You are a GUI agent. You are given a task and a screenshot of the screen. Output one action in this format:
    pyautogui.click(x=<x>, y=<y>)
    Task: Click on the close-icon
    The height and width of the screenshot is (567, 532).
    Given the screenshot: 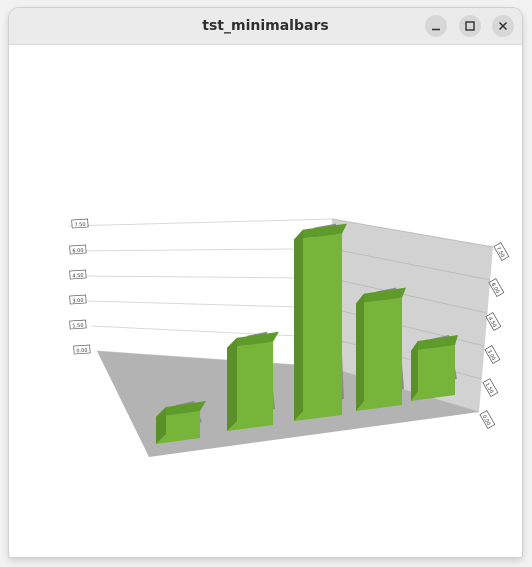 What is the action you would take?
    pyautogui.click(x=503, y=26)
    